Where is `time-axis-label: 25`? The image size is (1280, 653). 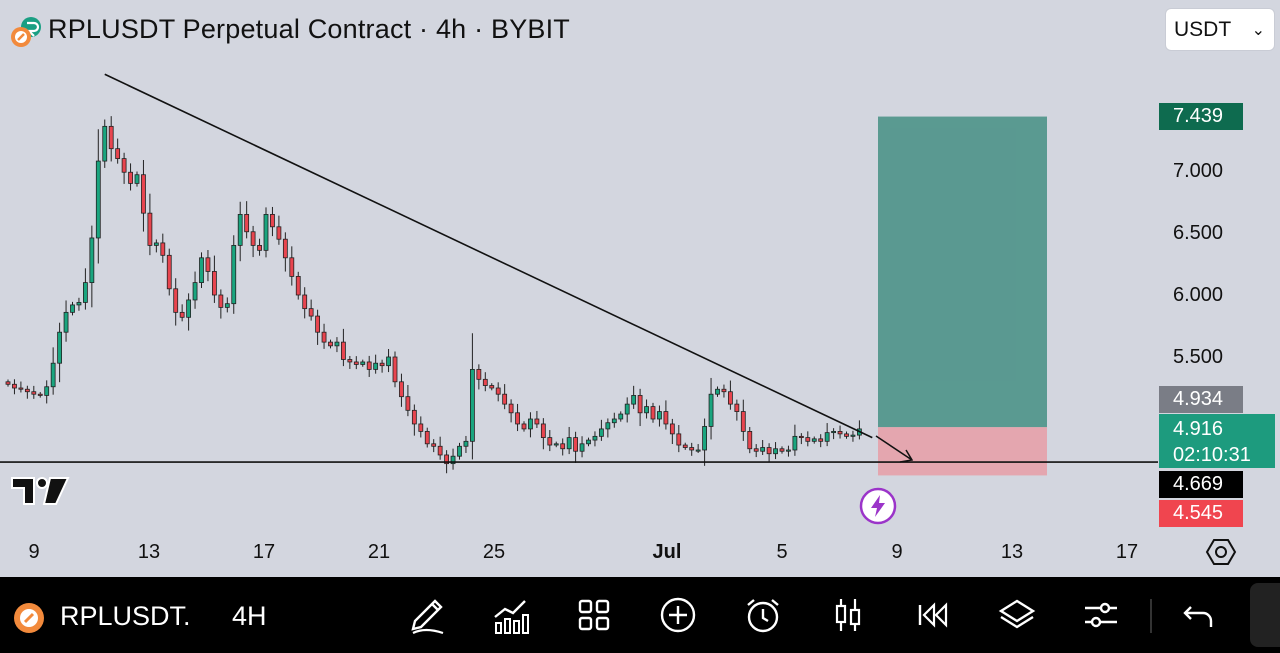 time-axis-label: 25 is located at coordinates (494, 552).